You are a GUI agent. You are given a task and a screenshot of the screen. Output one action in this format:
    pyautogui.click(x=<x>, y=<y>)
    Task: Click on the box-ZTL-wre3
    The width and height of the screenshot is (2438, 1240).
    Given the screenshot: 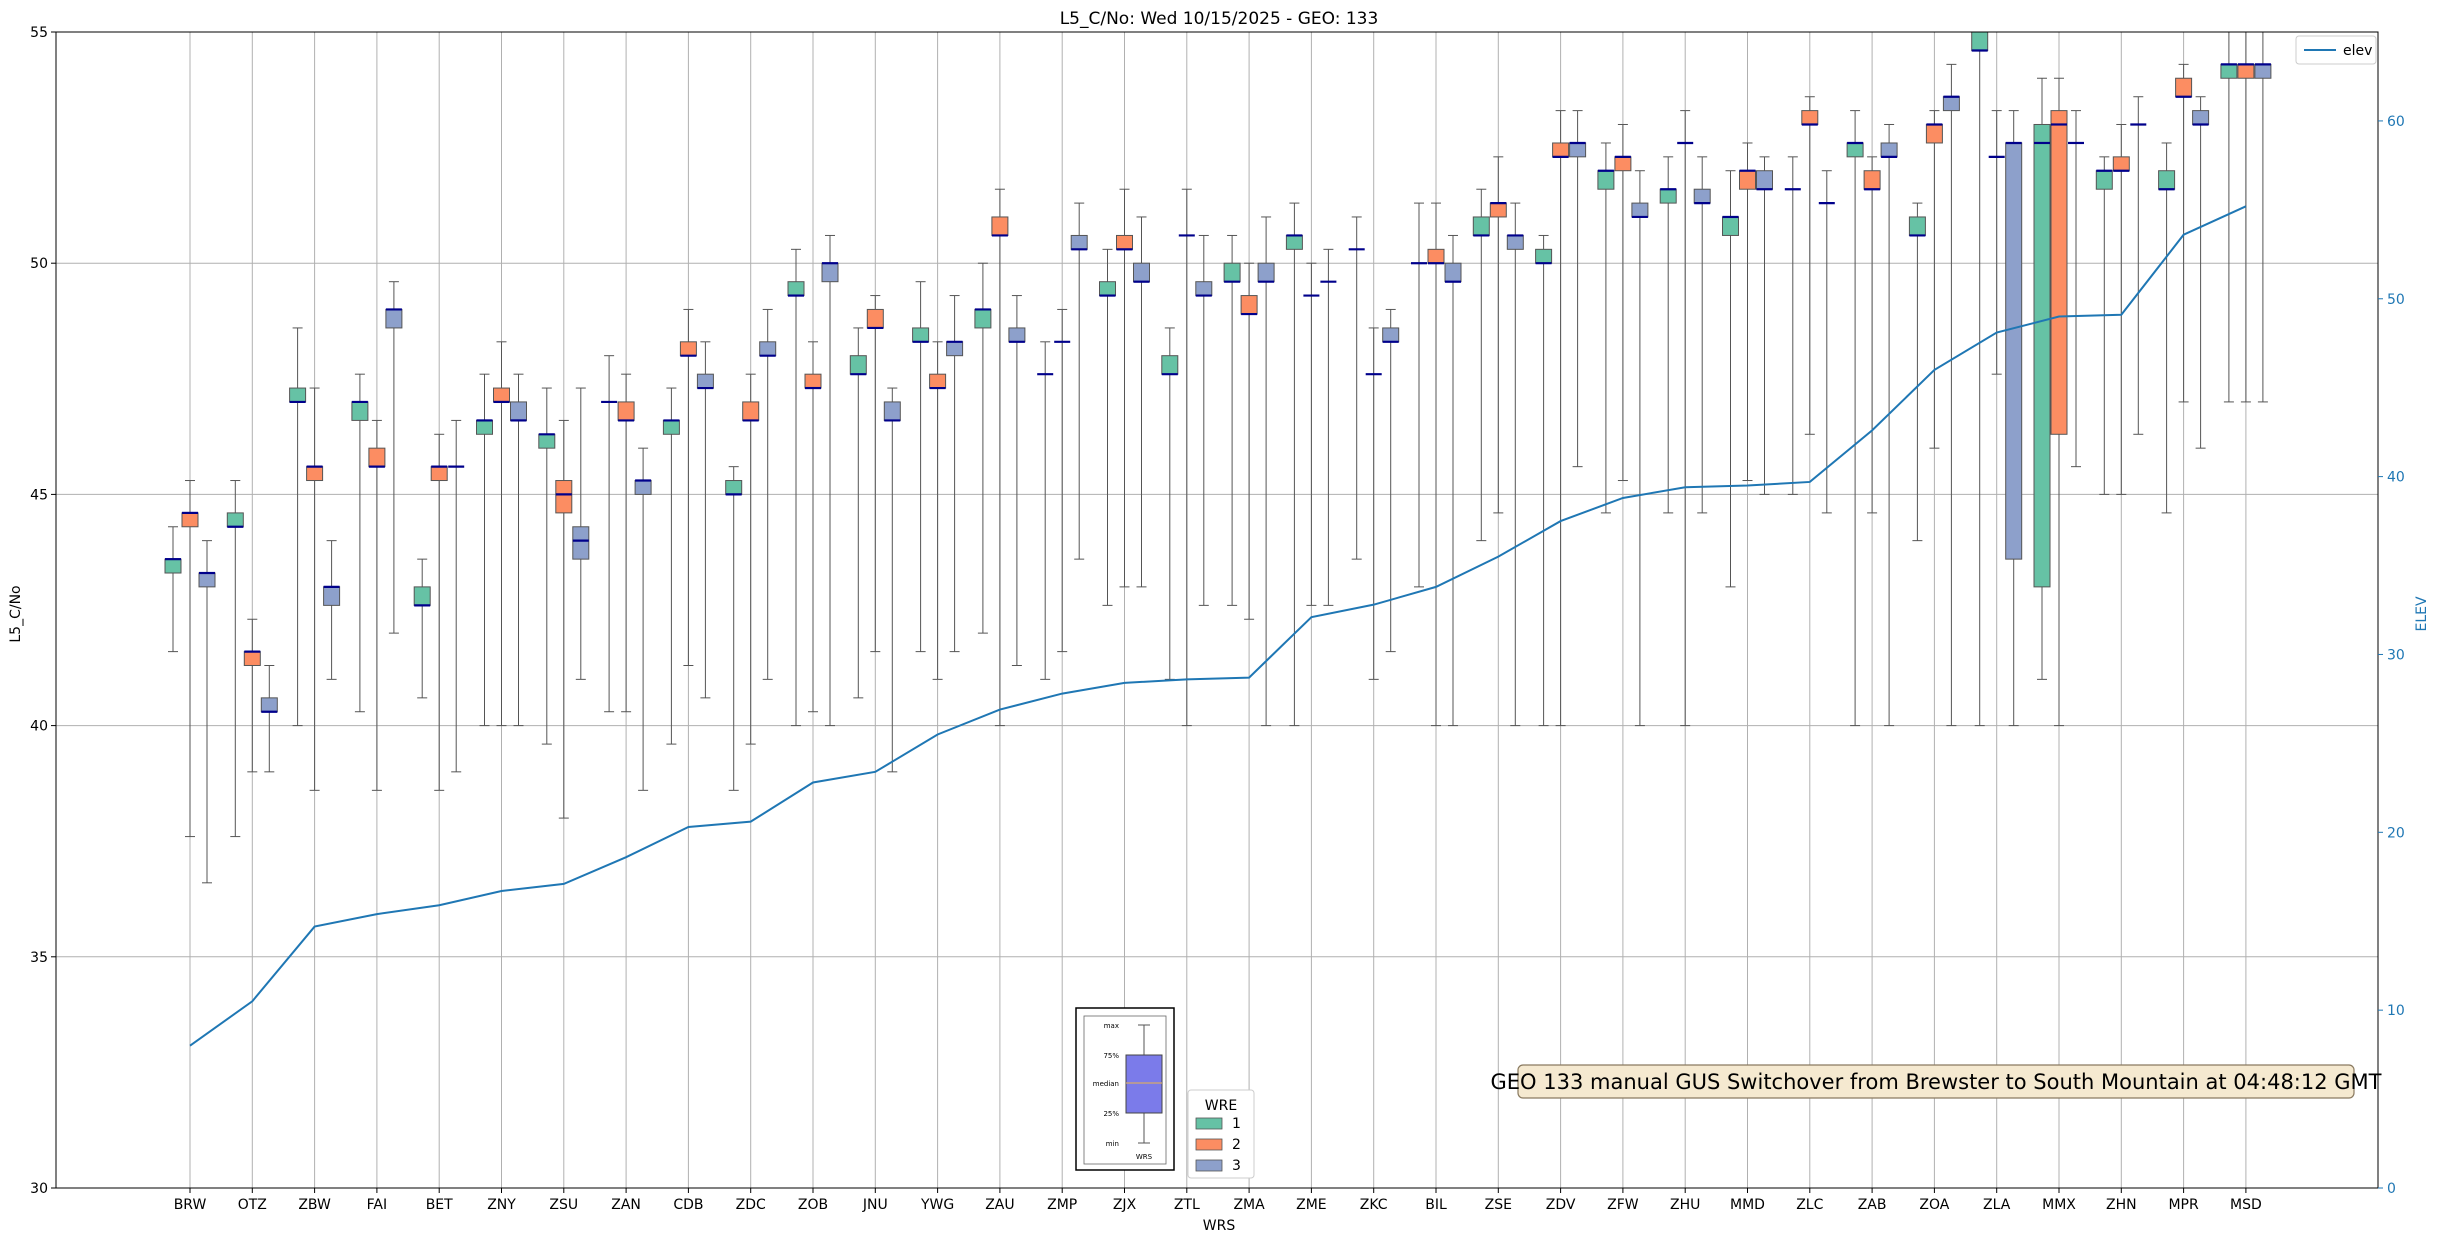 What is the action you would take?
    pyautogui.click(x=1204, y=420)
    